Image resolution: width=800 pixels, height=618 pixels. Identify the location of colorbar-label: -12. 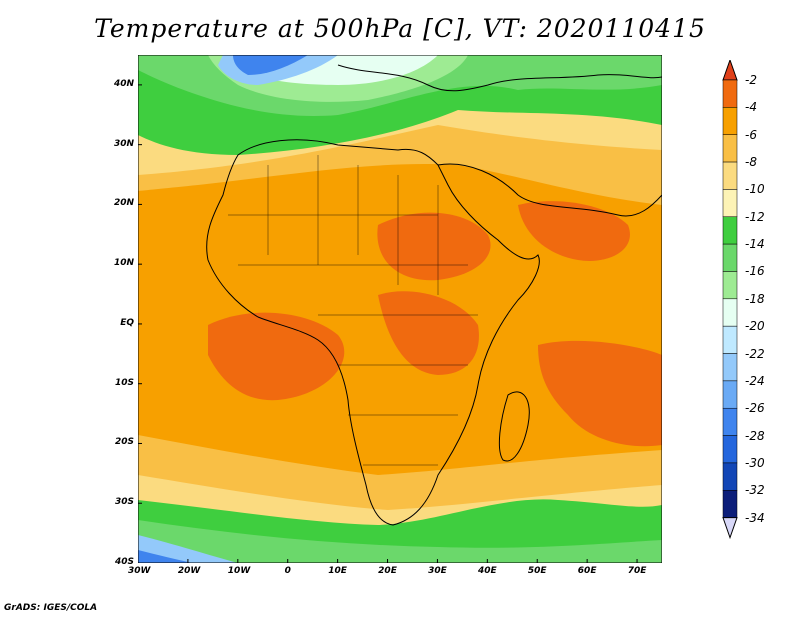
(755, 216).